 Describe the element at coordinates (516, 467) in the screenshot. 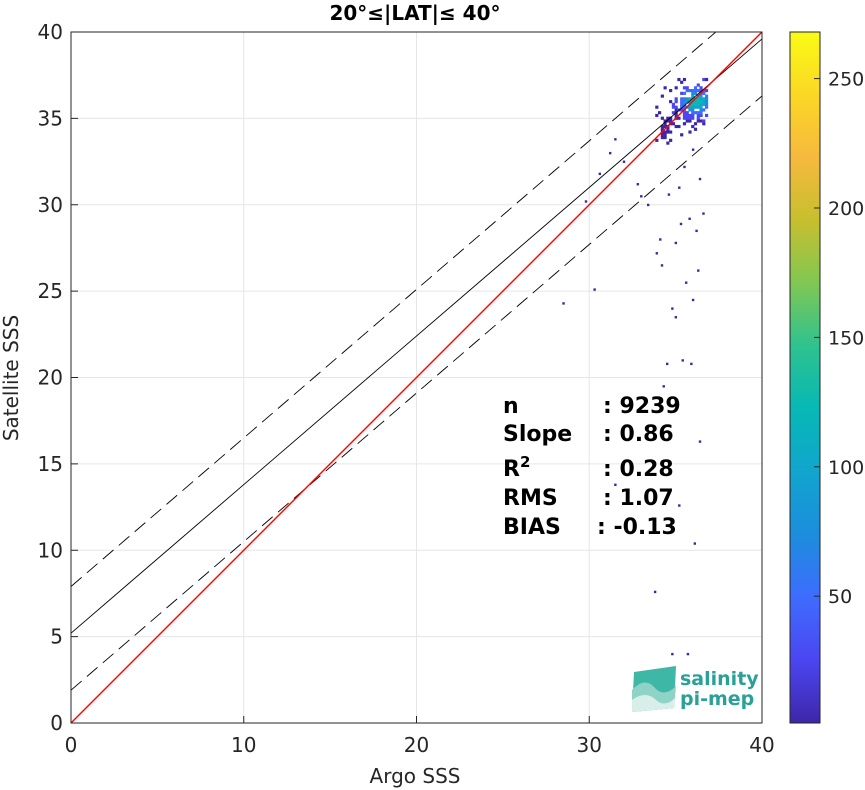

I see `stat-r2-label: R2` at that location.